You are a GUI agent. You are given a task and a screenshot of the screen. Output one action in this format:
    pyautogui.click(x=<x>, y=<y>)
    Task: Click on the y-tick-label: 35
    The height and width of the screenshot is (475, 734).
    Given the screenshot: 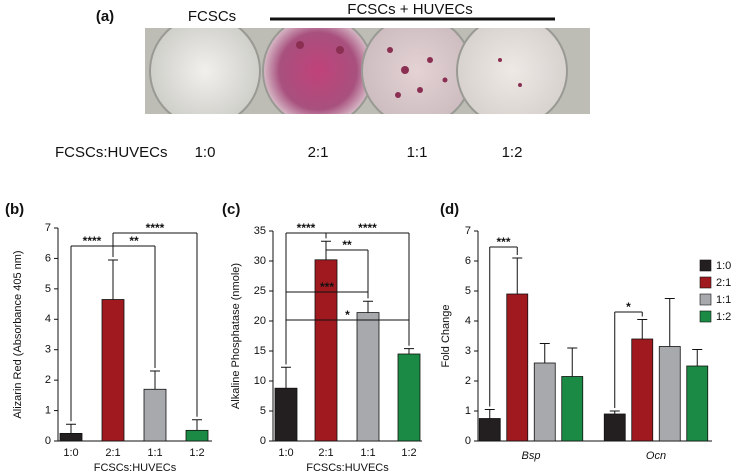 What is the action you would take?
    pyautogui.click(x=260, y=231)
    